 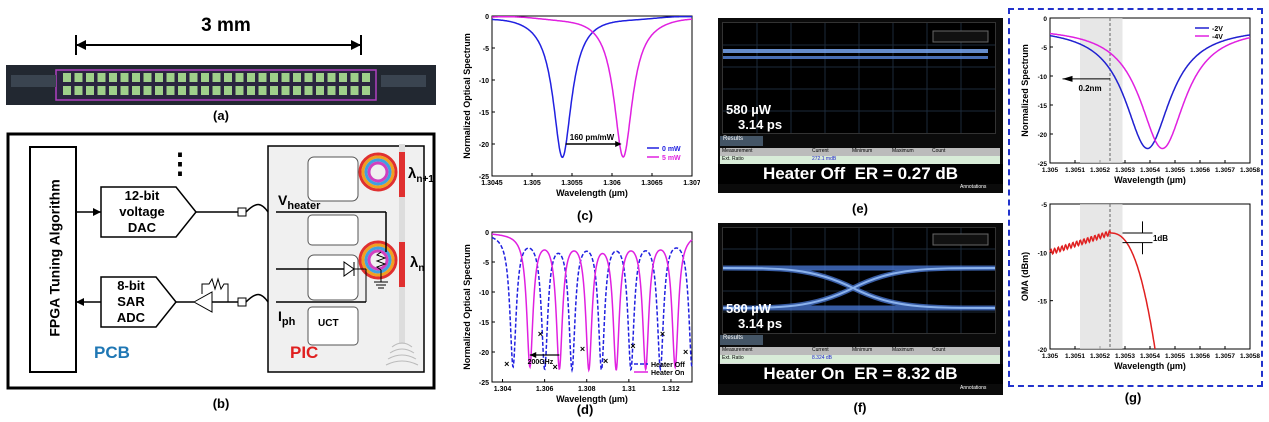 I want to click on shift-annotation: 160 pm/mW, so click(x=592, y=137).